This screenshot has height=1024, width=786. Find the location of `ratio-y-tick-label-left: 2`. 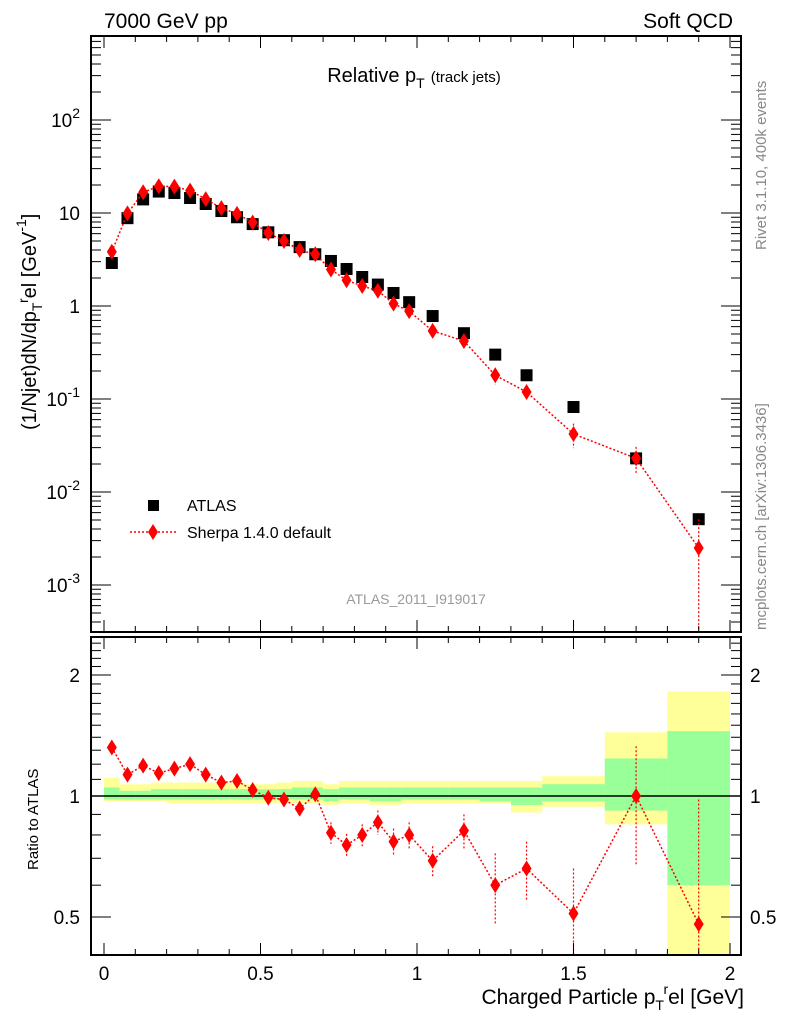

ratio-y-tick-label-left: 2 is located at coordinates (74, 676).